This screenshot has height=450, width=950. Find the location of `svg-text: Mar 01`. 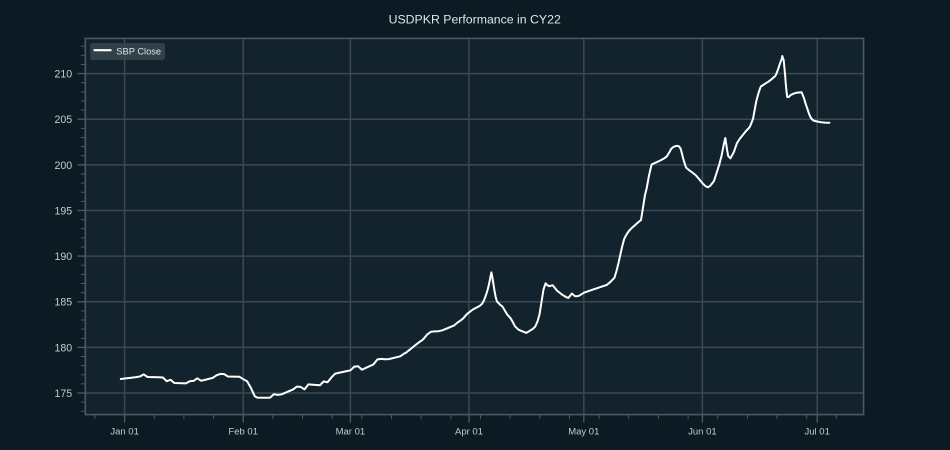

svg-text: Mar 01 is located at coordinates (351, 432).